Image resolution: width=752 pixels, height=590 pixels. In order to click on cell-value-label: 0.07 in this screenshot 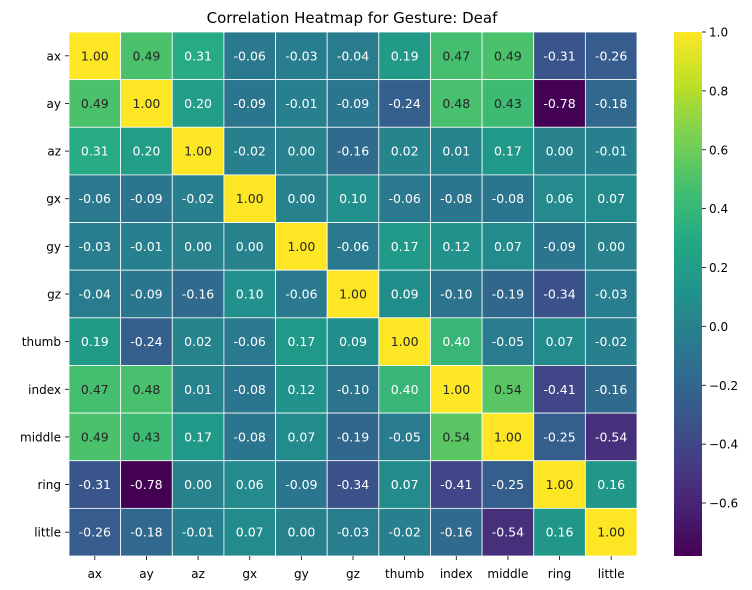, I will do `click(405, 484)`.